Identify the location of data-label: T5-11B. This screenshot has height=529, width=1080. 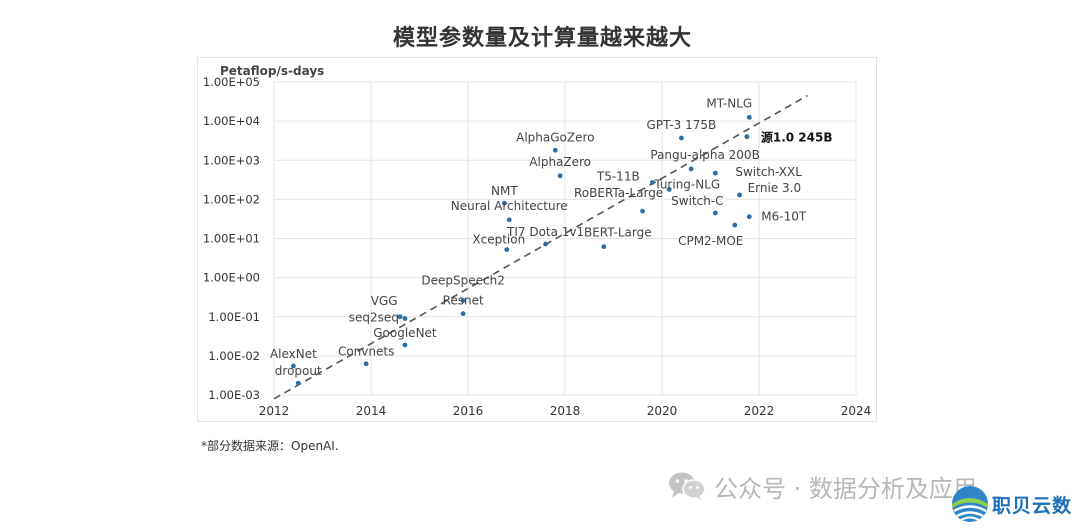
(618, 176).